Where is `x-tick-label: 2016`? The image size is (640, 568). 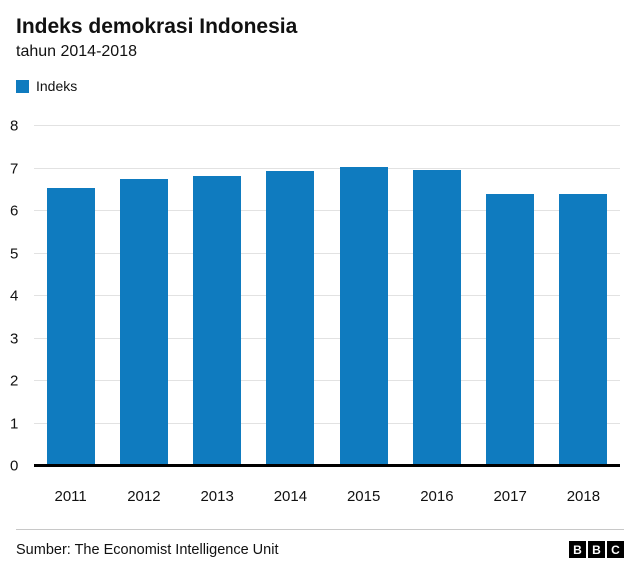
x-tick-label: 2016 is located at coordinates (437, 496).